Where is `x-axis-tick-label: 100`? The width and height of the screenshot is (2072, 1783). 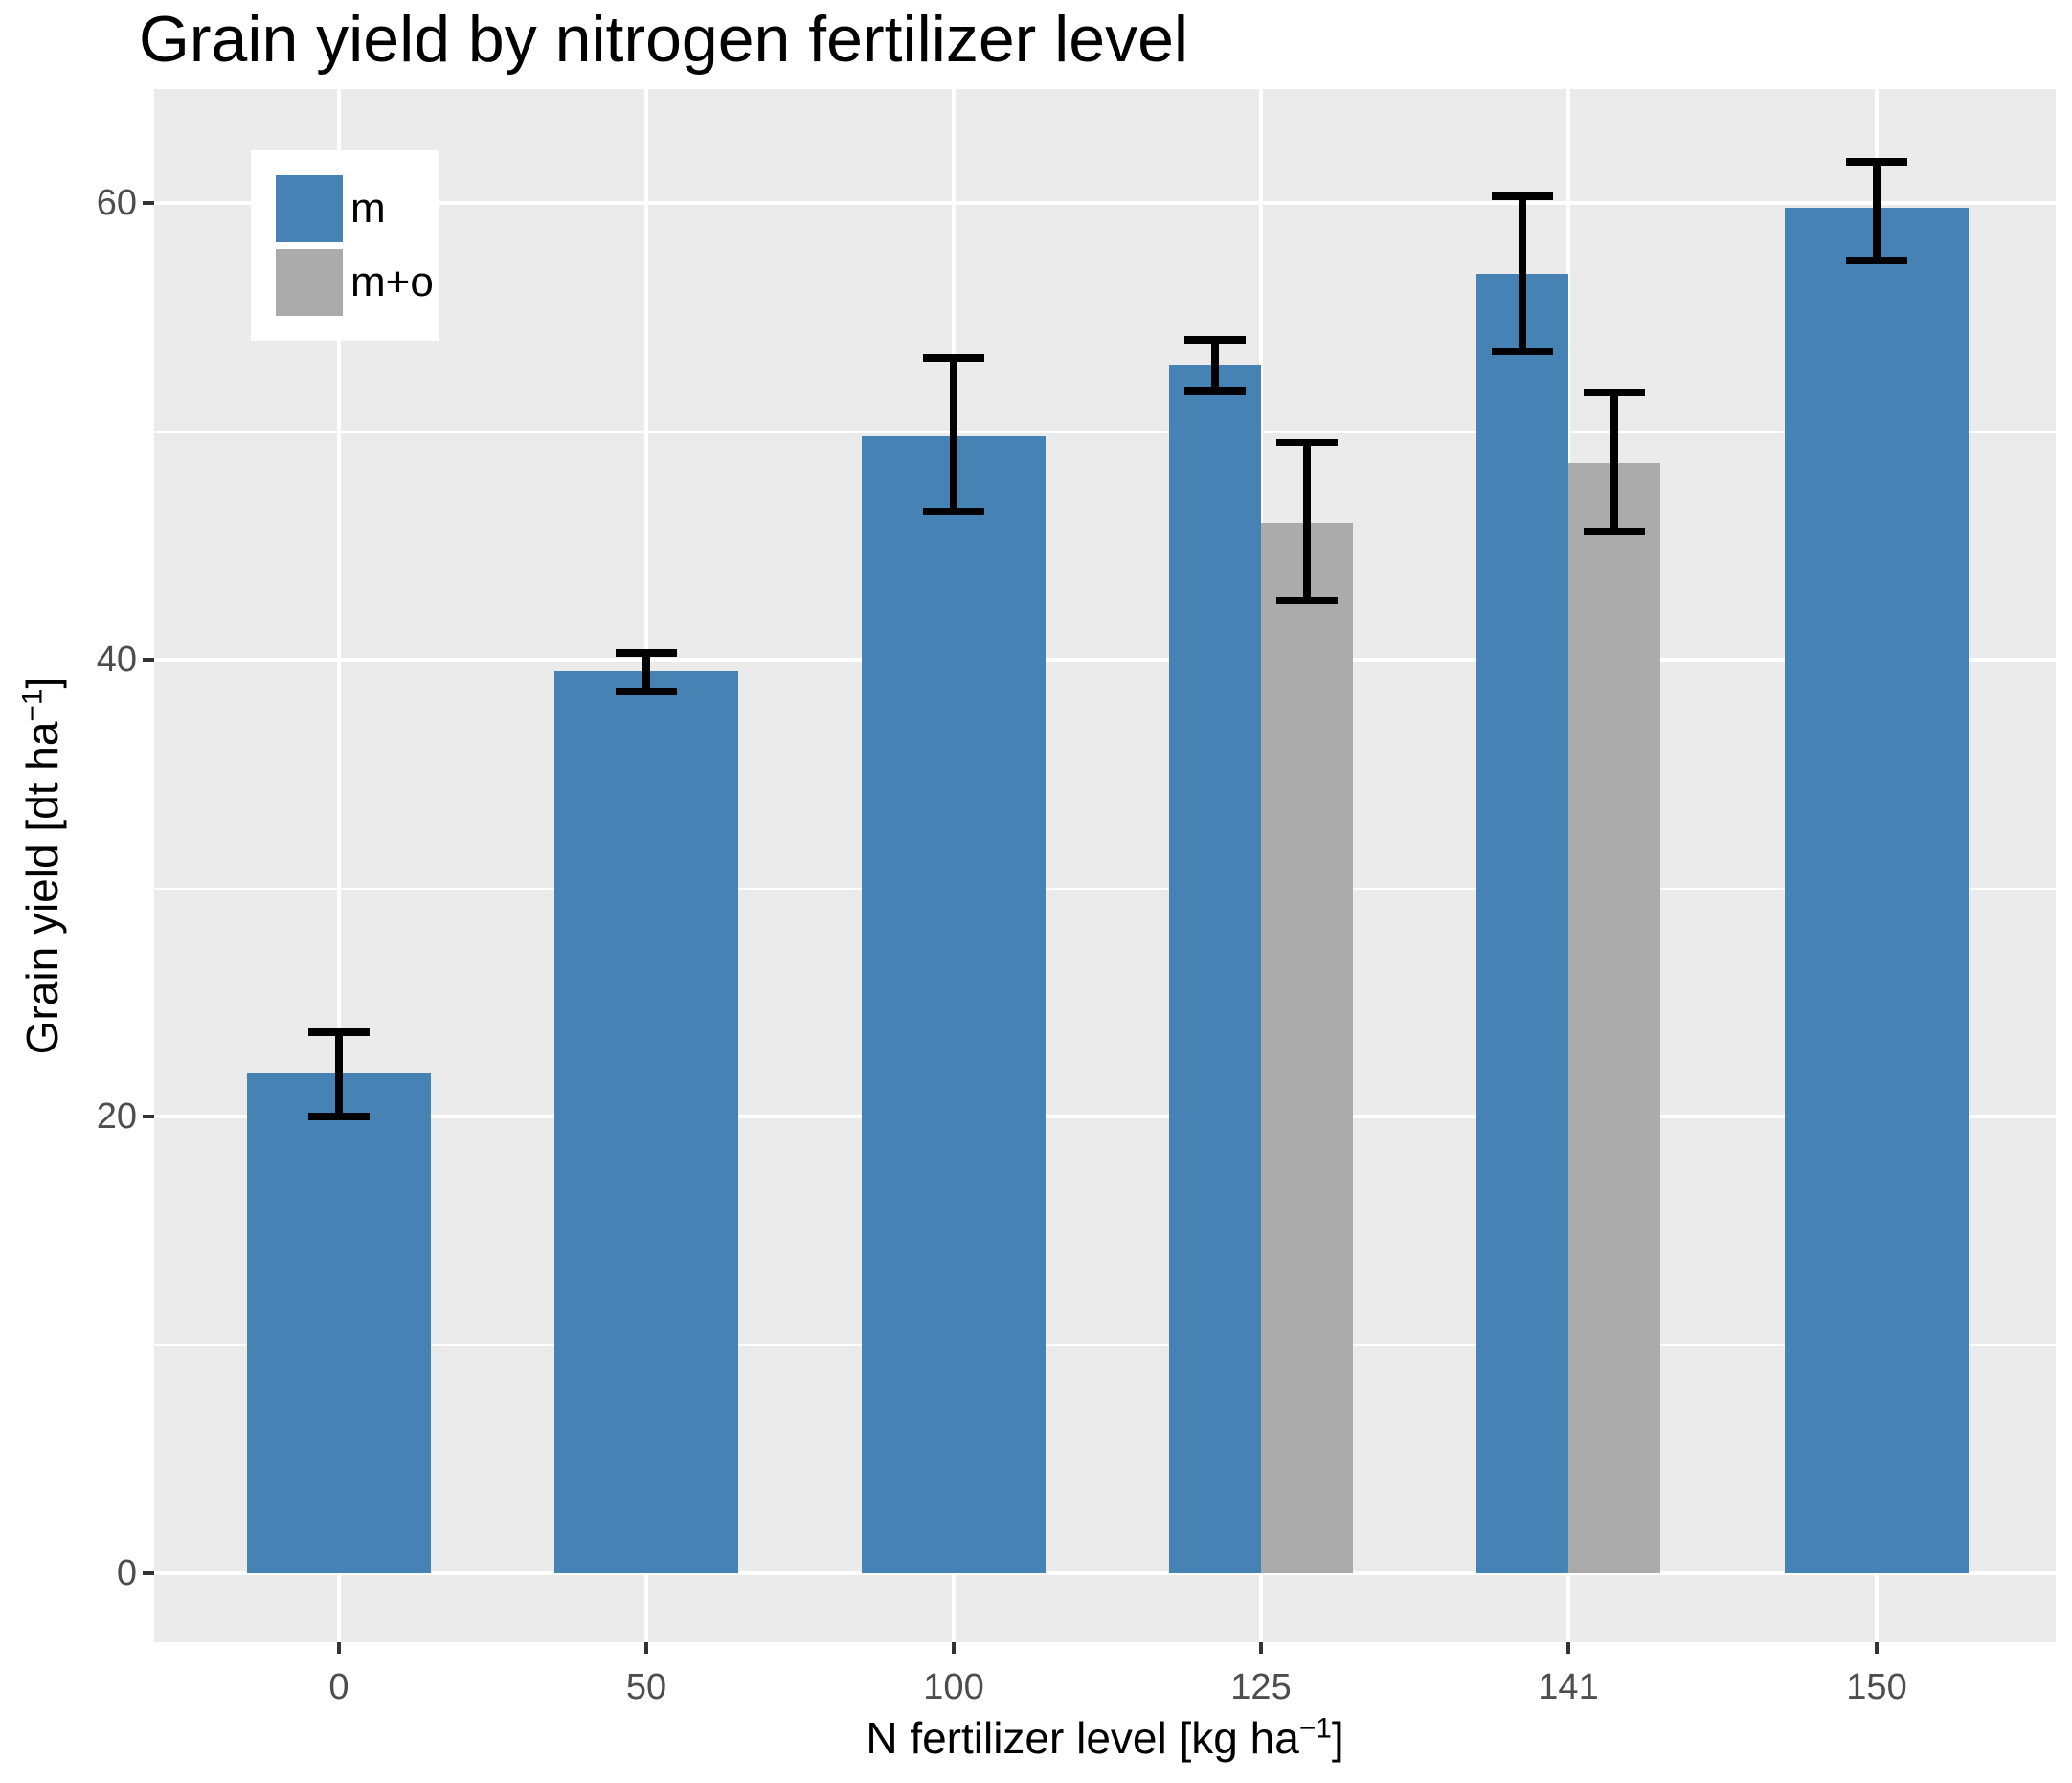 x-axis-tick-label: 100 is located at coordinates (953, 1687).